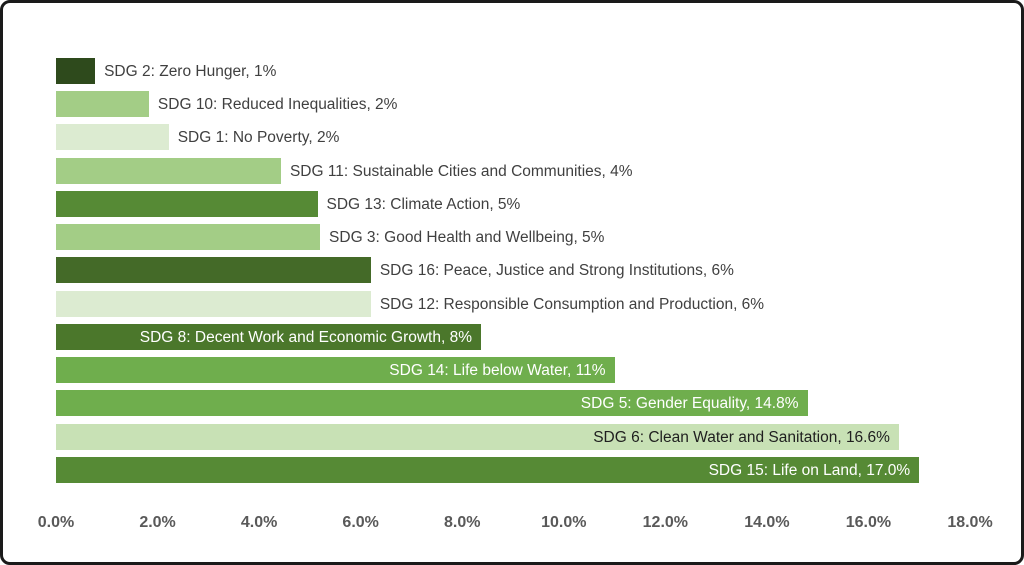 The image size is (1024, 565). What do you see at coordinates (488, 469) in the screenshot?
I see `bar-sdg-15: SDG 15: Life on Land, 17.0%` at bounding box center [488, 469].